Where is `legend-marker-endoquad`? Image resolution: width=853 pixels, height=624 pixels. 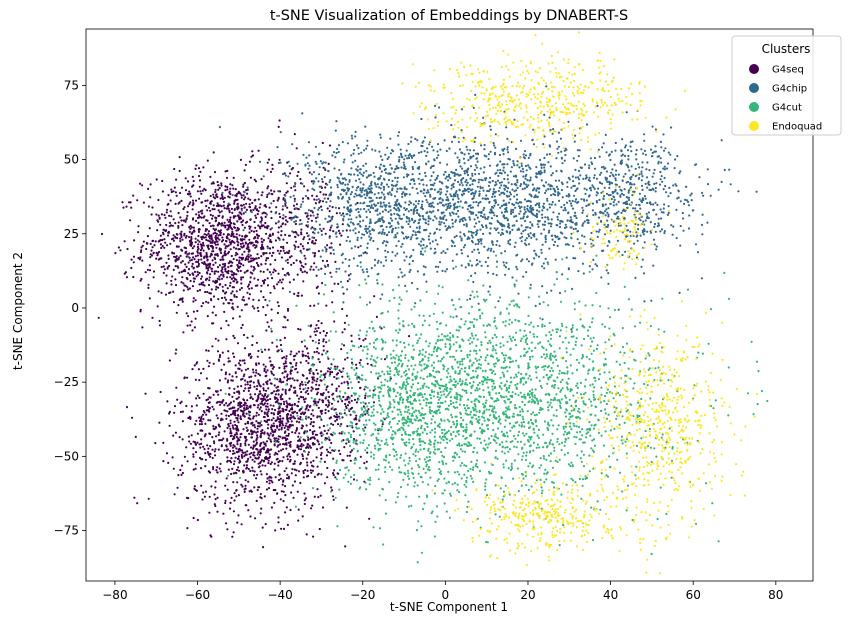 legend-marker-endoquad is located at coordinates (754, 126).